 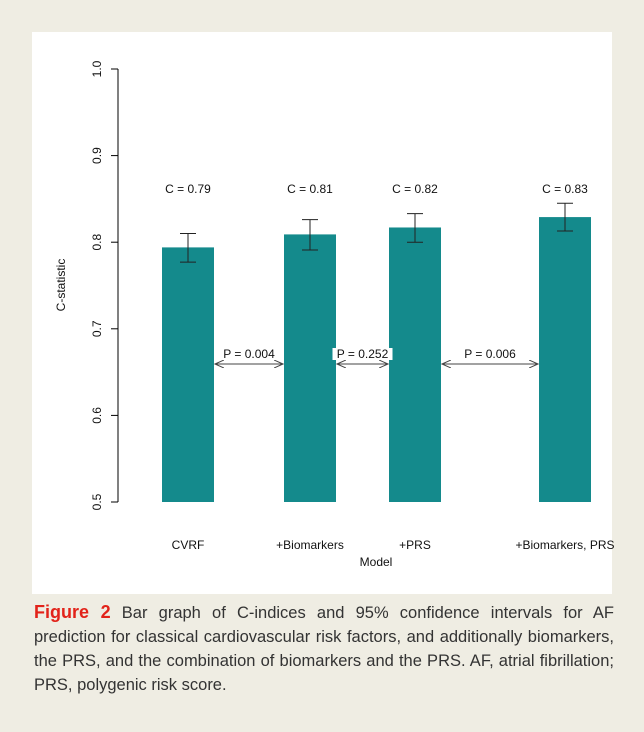 What do you see at coordinates (72, 612) in the screenshot?
I see `caption-label: Figure 2` at bounding box center [72, 612].